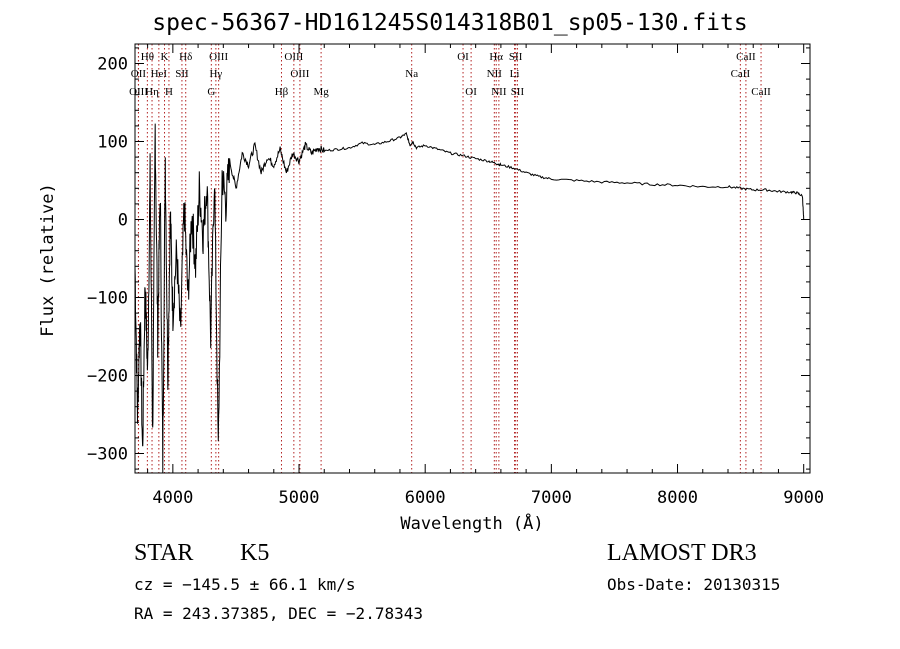 The height and width of the screenshot is (649, 900). Describe the element at coordinates (182, 74) in the screenshot. I see `line-label-7: SII` at that location.